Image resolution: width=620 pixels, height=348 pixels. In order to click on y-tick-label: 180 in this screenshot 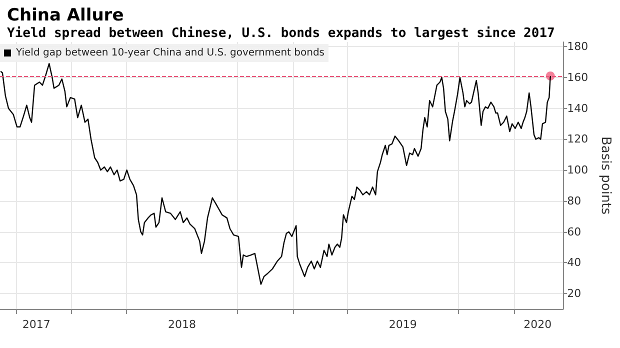, I will do `click(577, 47)`.